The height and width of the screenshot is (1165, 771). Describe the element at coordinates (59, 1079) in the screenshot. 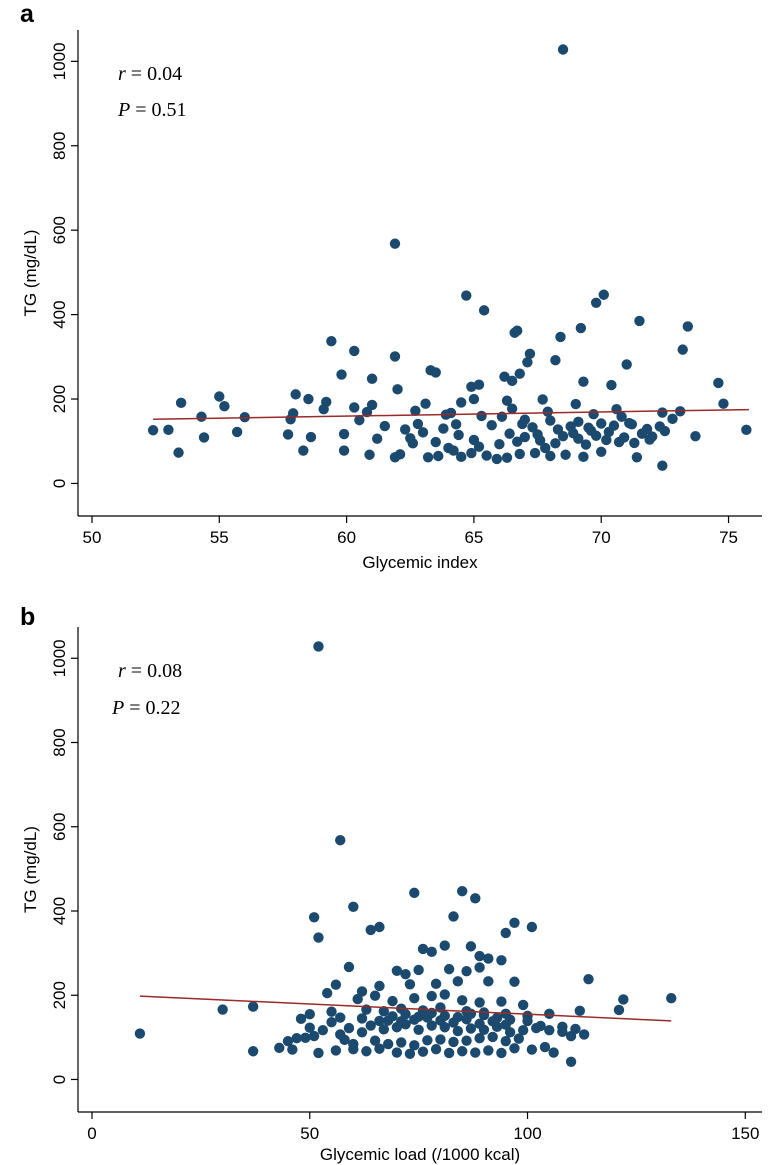

I see `y-tick-label: 0` at that location.